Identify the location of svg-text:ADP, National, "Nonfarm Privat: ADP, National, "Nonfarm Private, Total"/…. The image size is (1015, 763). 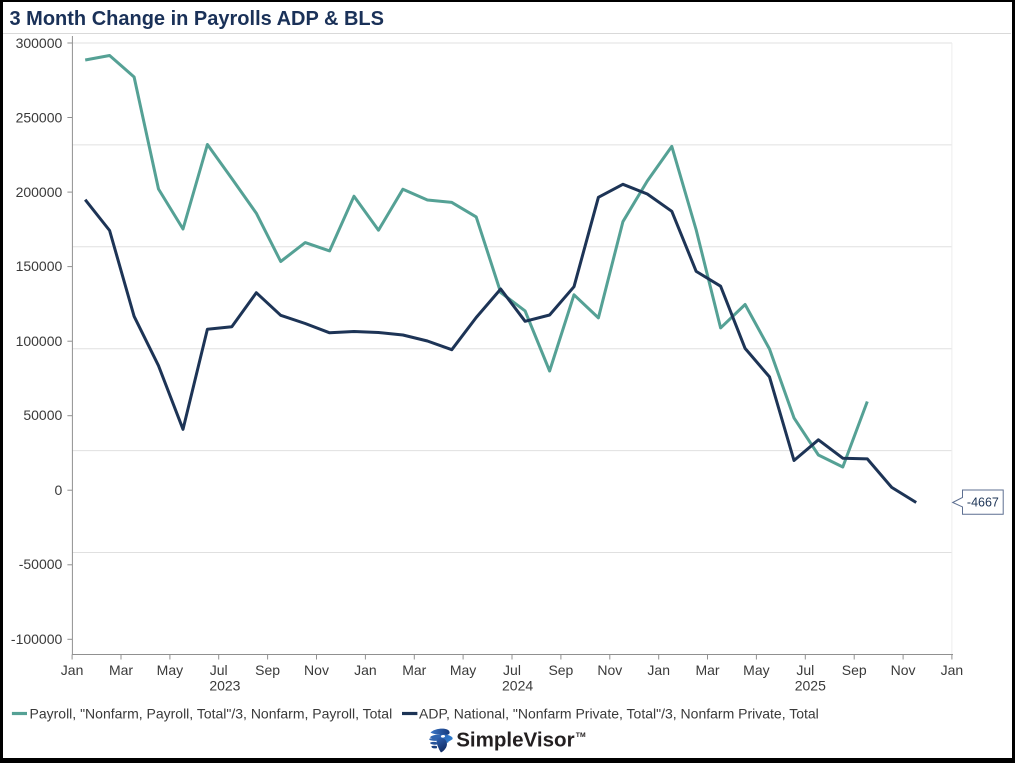
(619, 714).